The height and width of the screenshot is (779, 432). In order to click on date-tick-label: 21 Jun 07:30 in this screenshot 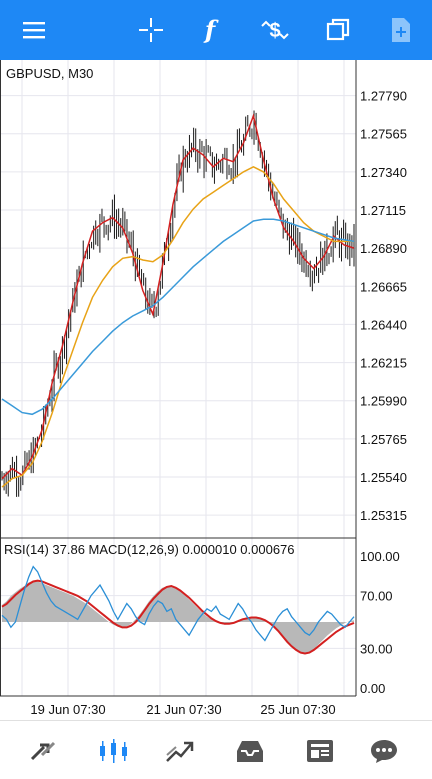, I will do `click(183, 709)`.